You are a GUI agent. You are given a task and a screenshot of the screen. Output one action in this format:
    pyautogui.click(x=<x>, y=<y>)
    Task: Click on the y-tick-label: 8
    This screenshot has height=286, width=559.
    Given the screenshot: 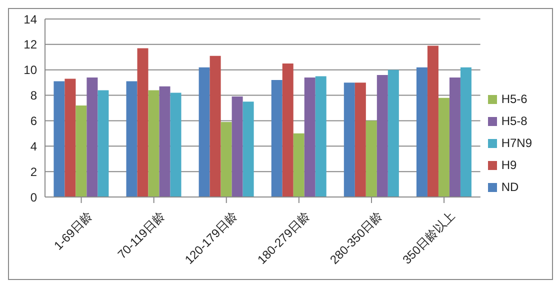 What is the action you would take?
    pyautogui.click(x=34, y=95)
    